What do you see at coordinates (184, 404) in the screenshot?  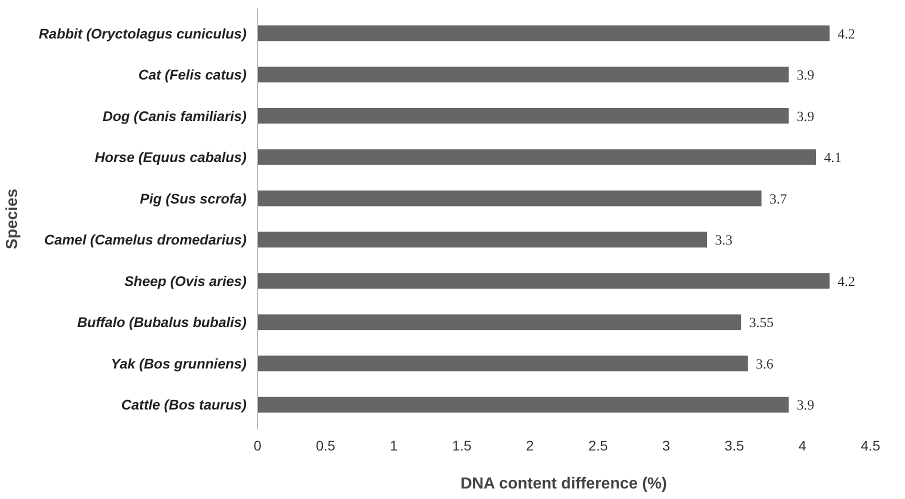 I see `y-tick-label: Cattle (Bos taurus)` at bounding box center [184, 404].